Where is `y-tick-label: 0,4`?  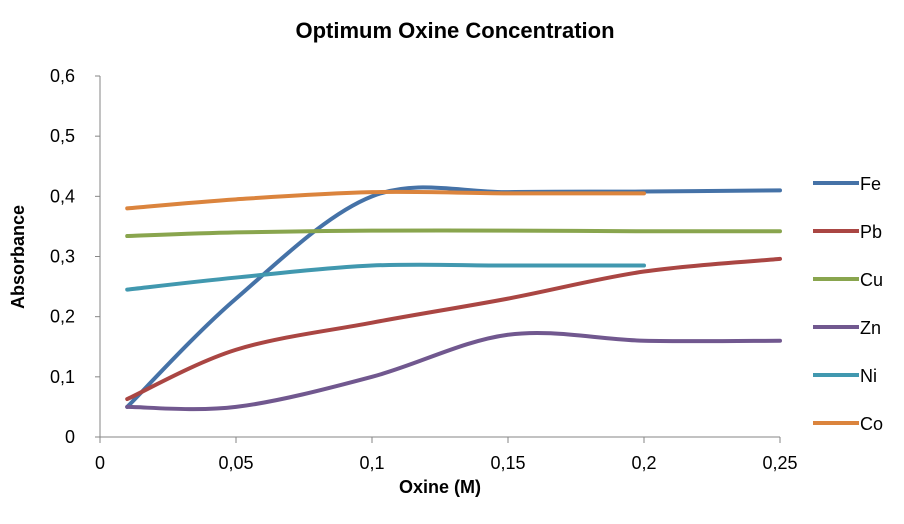 y-tick-label: 0,4 is located at coordinates (62, 196).